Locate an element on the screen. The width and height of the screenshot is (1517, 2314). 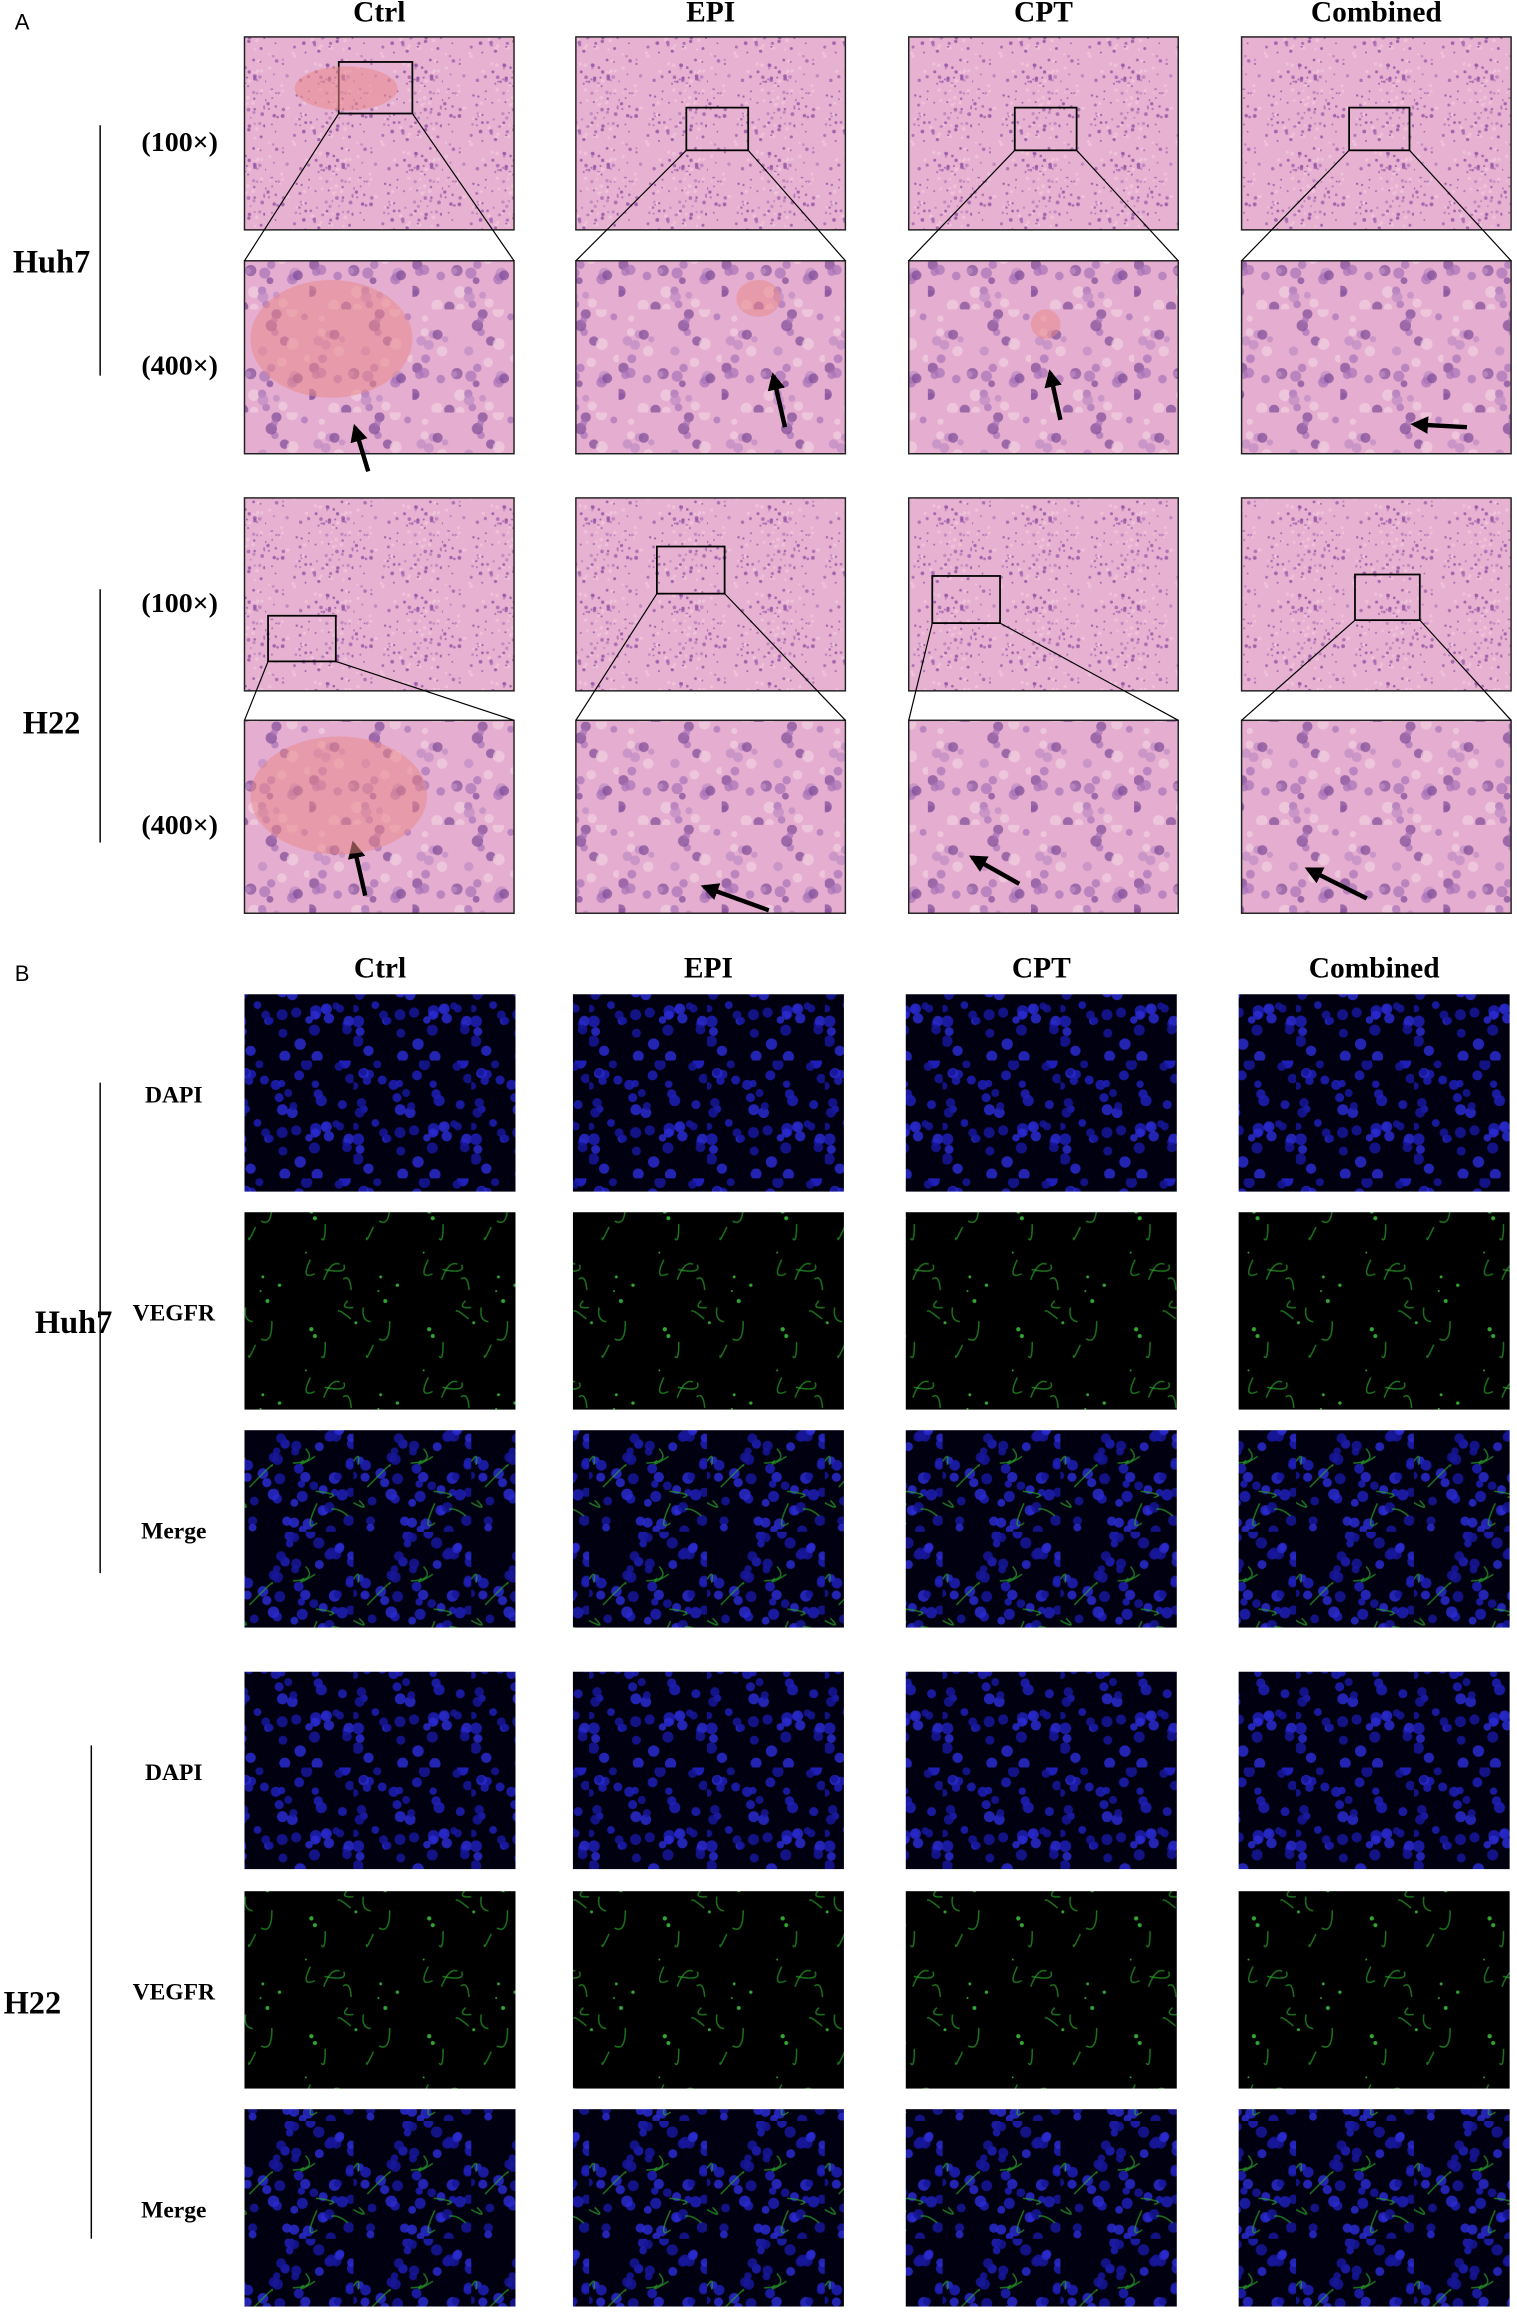
panel-label: A is located at coordinates (22, 21).